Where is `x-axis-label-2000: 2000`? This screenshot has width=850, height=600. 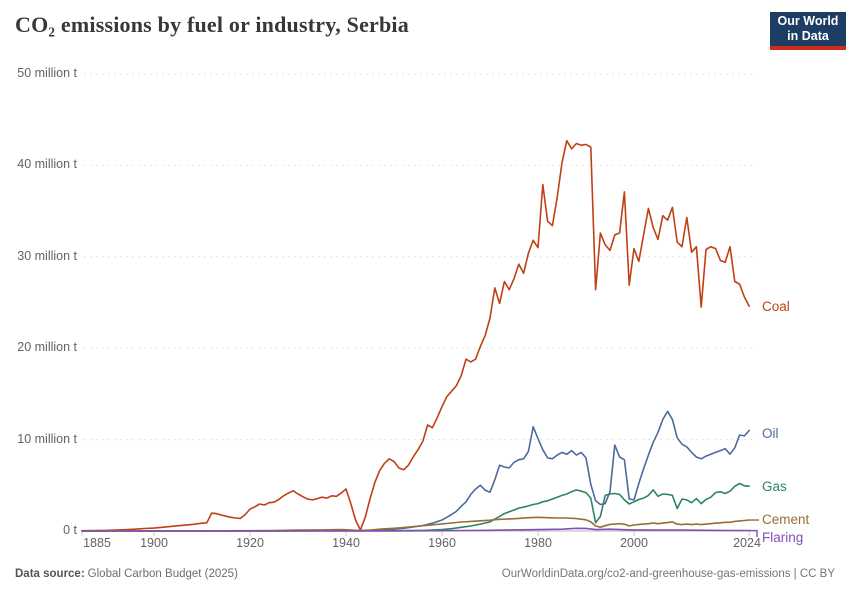 x-axis-label-2000: 2000 is located at coordinates (634, 543).